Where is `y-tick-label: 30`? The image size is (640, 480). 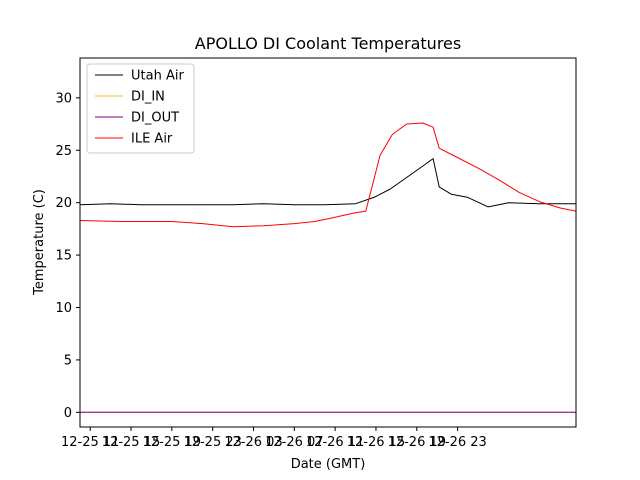
y-tick-label: 30 is located at coordinates (63, 98).